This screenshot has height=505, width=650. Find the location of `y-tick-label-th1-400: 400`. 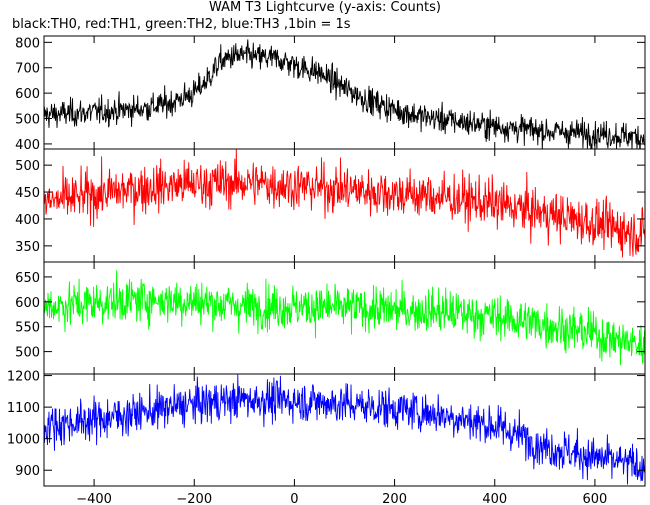

y-tick-label-th1-400: 400 is located at coordinates (27, 220).